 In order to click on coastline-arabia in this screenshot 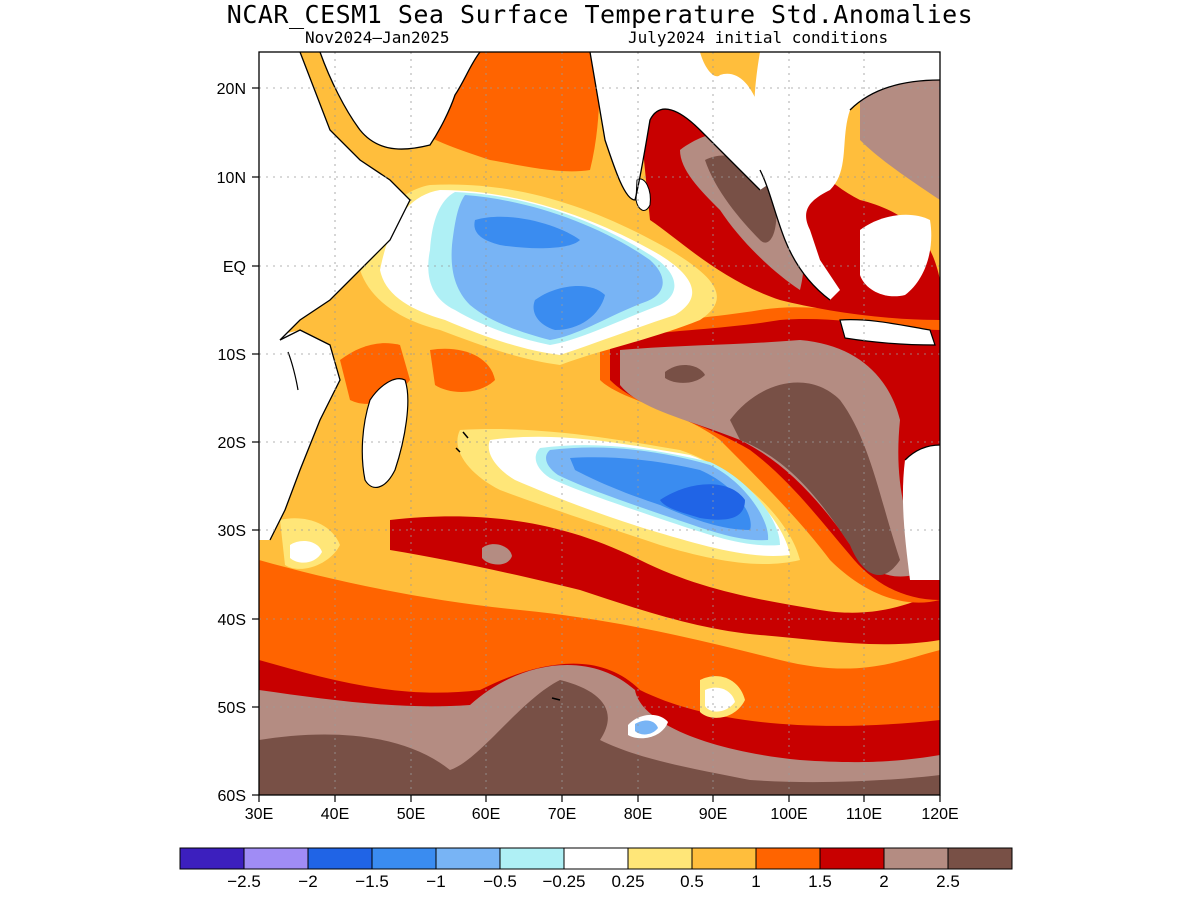, I will do `click(400, 101)`.